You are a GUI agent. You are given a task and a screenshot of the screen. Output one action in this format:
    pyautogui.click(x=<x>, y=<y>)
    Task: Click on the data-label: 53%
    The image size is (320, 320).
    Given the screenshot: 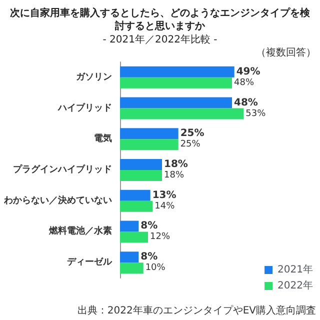 What is the action you would take?
    pyautogui.click(x=256, y=113)
    